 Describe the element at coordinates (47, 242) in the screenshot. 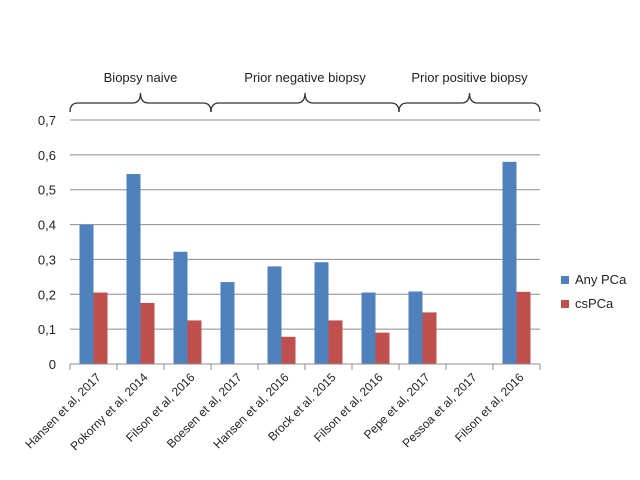

I see `y-axis-ticks: 0 0,1 0,2 0,3 0,4 0,5 0,6 0,7` at that location.